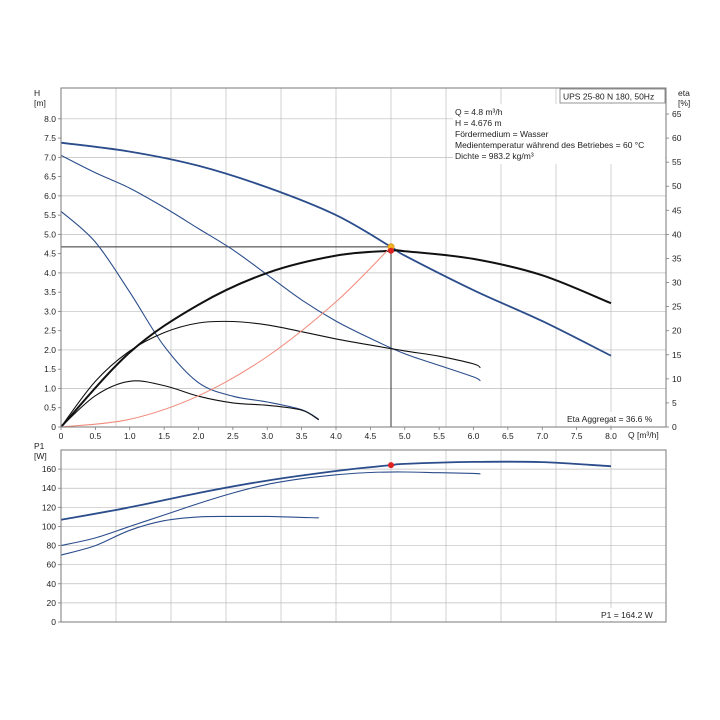 The image size is (720, 720). I want to click on y-tick-label: 3.5, so click(50, 292).